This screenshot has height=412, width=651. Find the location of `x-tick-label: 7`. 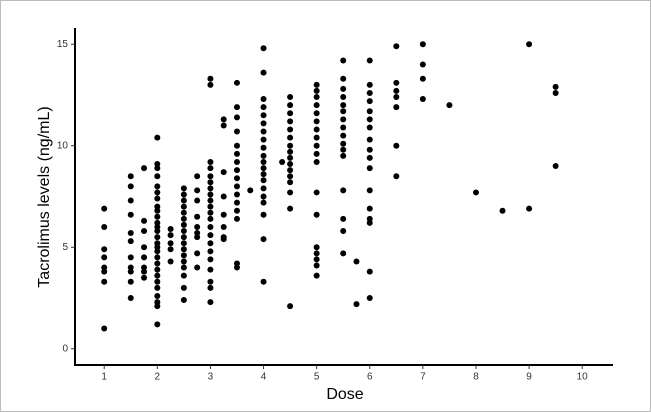

x-tick-label: 7 is located at coordinates (423, 377).